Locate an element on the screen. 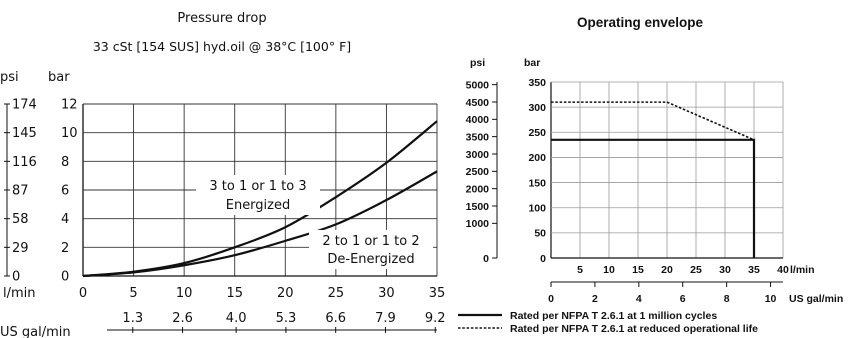  c2-gal-tick-label: 4 is located at coordinates (639, 299).